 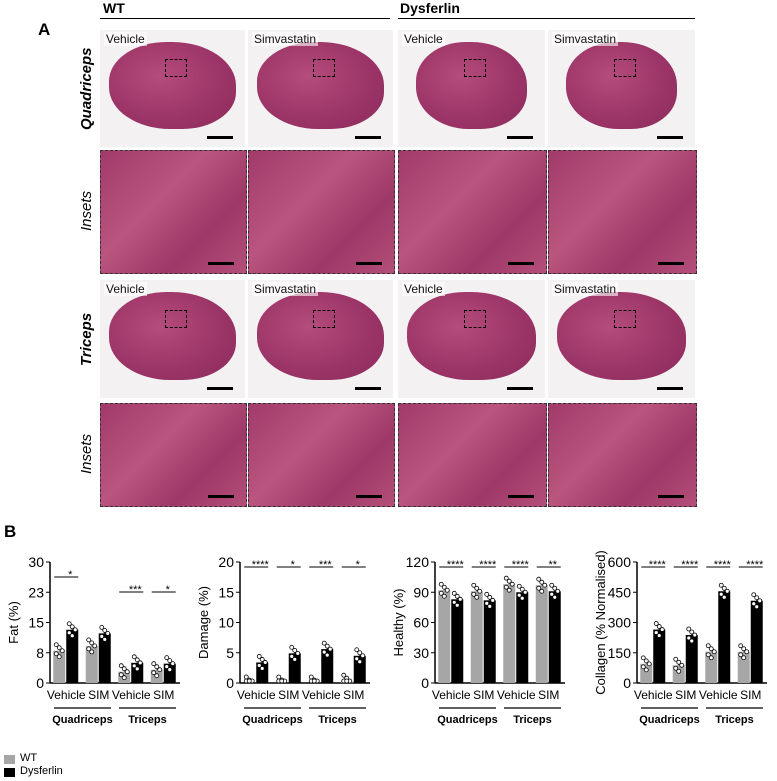 I want to click on y-tick-label: 0, so click(x=40, y=683).